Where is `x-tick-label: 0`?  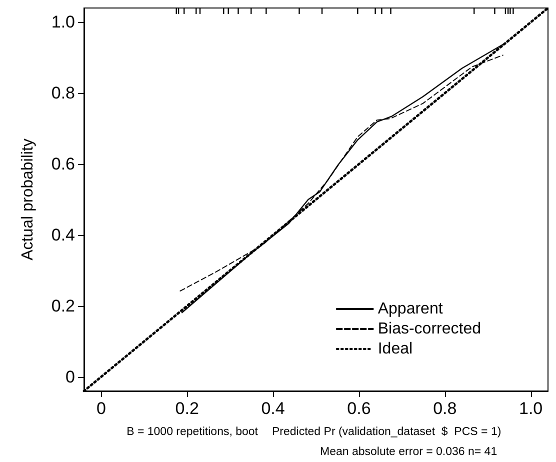
x-tick-label: 0 is located at coordinates (101, 408).